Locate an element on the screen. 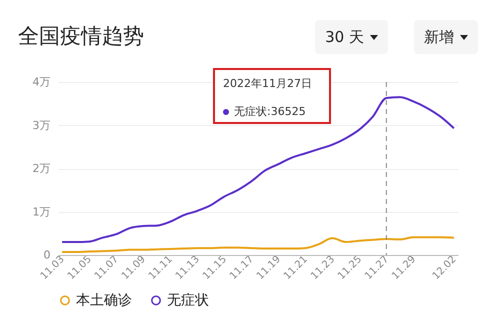  annotation: 2022年11月27日 is located at coordinates (268, 83).